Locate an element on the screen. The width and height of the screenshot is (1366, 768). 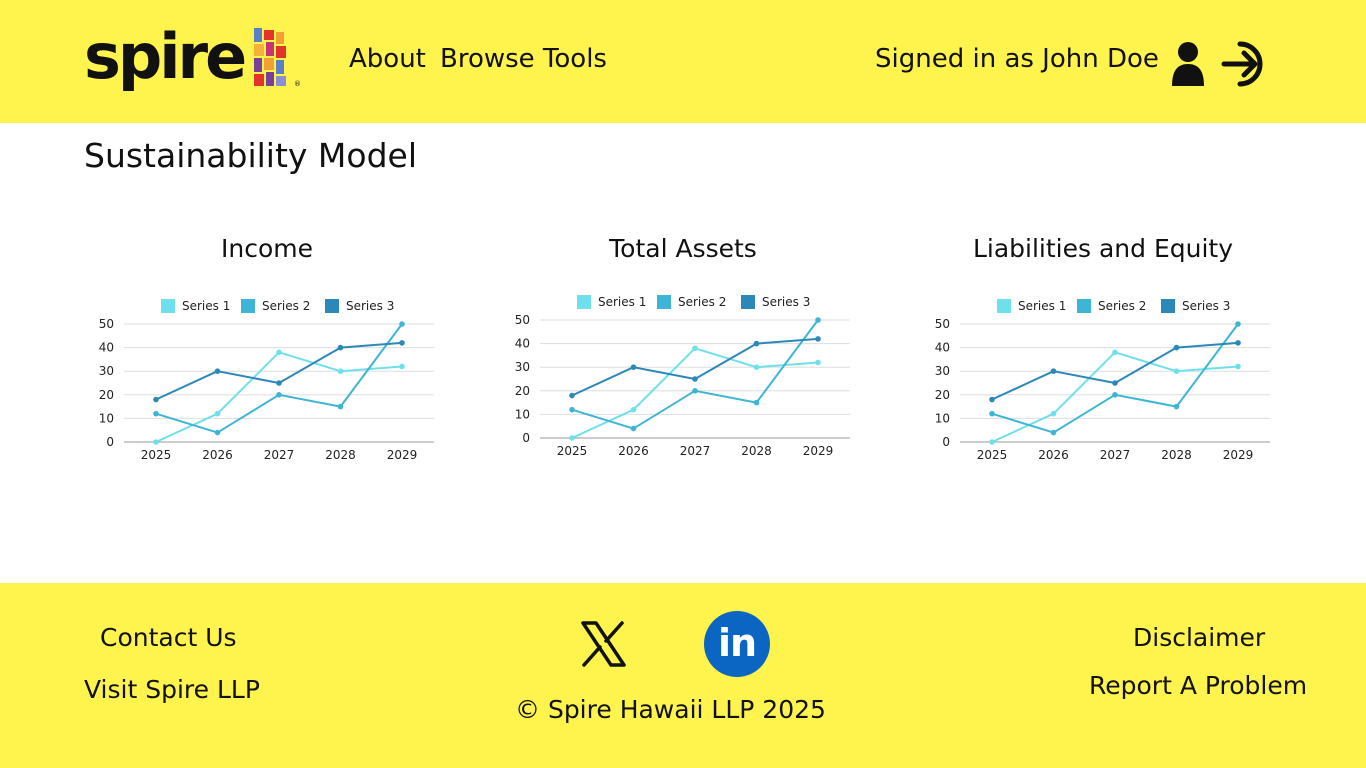
chart-title: Income is located at coordinates (267, 248).